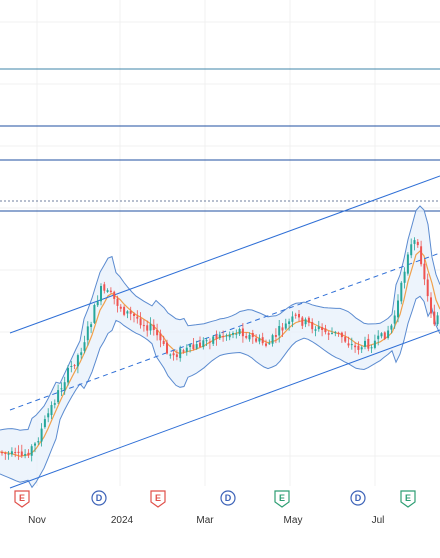 This screenshot has width=440, height=558. Describe the element at coordinates (378, 520) in the screenshot. I see `x-tick-label: Jul` at that location.